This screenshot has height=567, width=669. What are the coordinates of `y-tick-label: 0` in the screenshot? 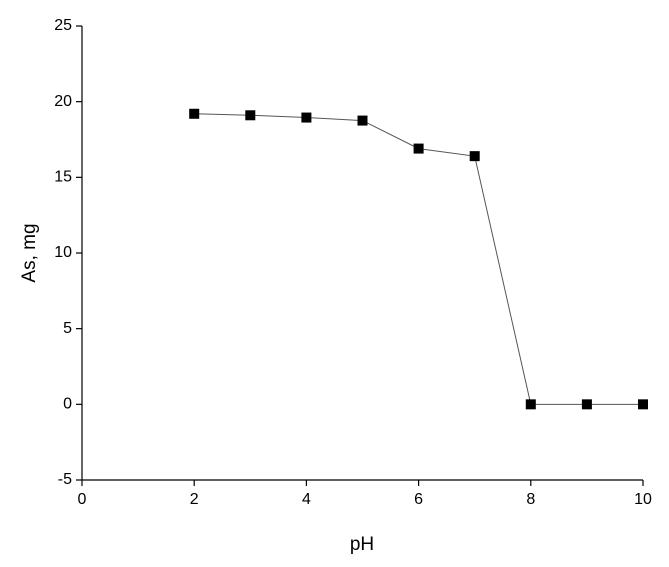 It's located at (67, 404).